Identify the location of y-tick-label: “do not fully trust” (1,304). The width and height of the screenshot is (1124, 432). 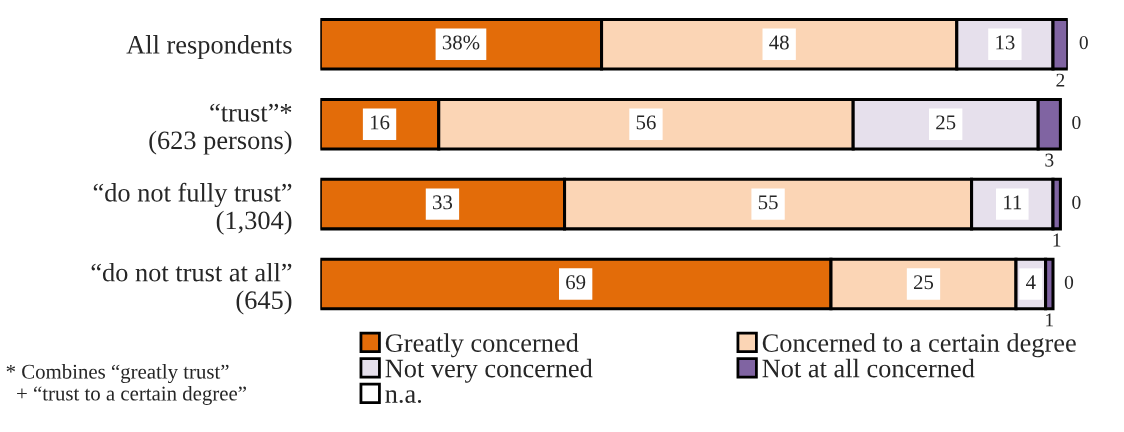
(192, 208).